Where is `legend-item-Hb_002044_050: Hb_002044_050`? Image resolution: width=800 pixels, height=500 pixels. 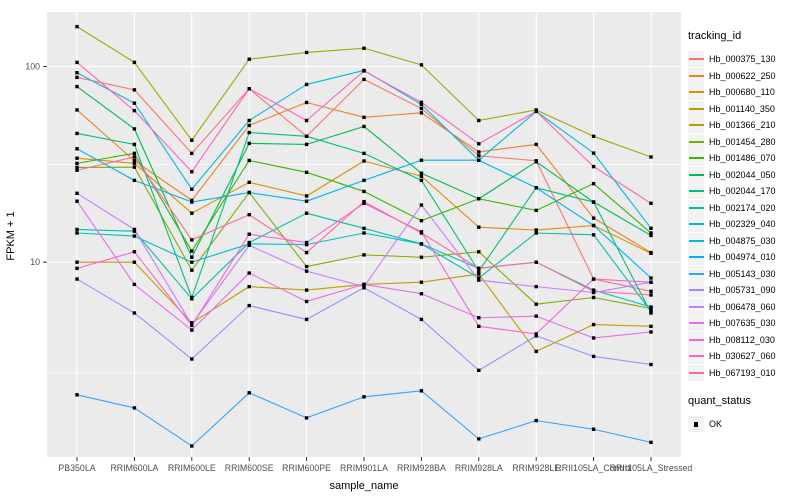
legend-item-Hb_002044_050: Hb_002044_050 is located at coordinates (743, 175).